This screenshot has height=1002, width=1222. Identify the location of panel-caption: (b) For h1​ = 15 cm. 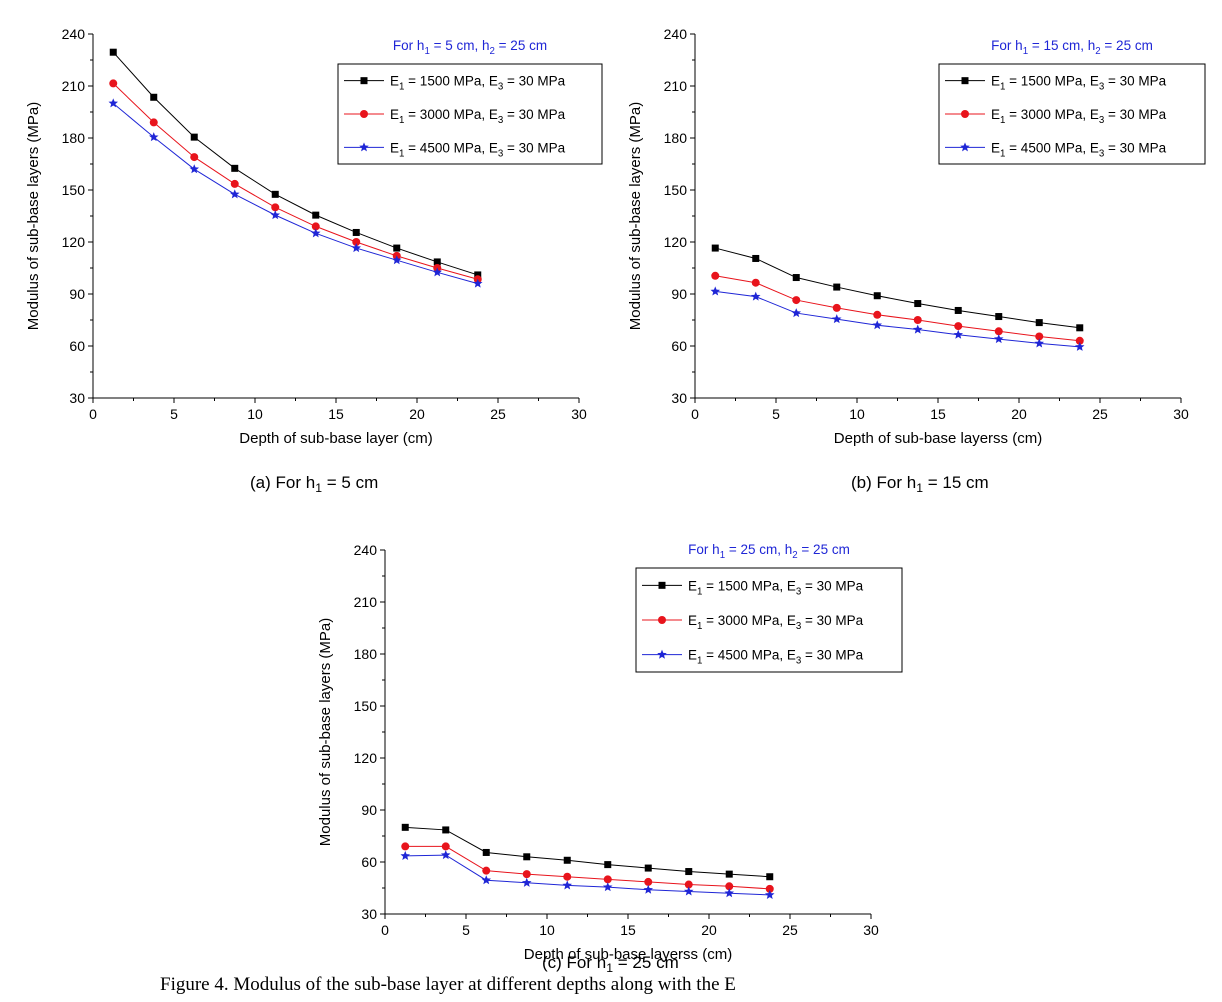
(920, 484).